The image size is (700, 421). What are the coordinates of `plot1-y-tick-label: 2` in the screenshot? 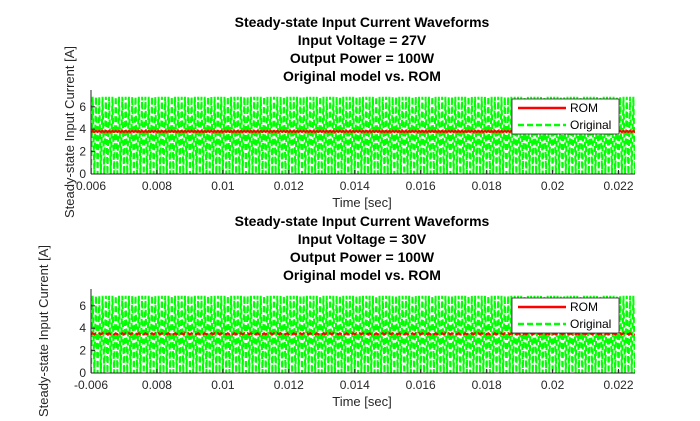 It's located at (82, 152).